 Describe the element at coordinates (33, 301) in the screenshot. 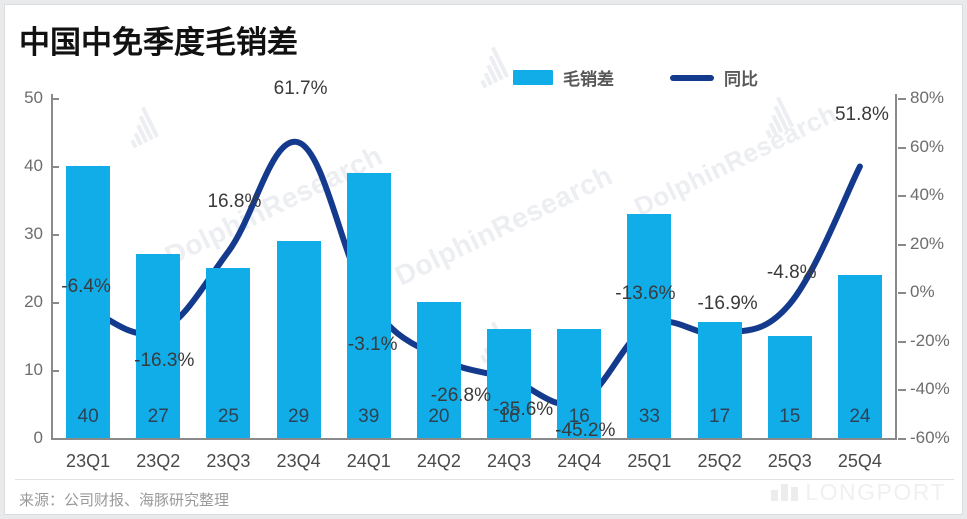

I see `y-axis-left-tick: 20` at that location.